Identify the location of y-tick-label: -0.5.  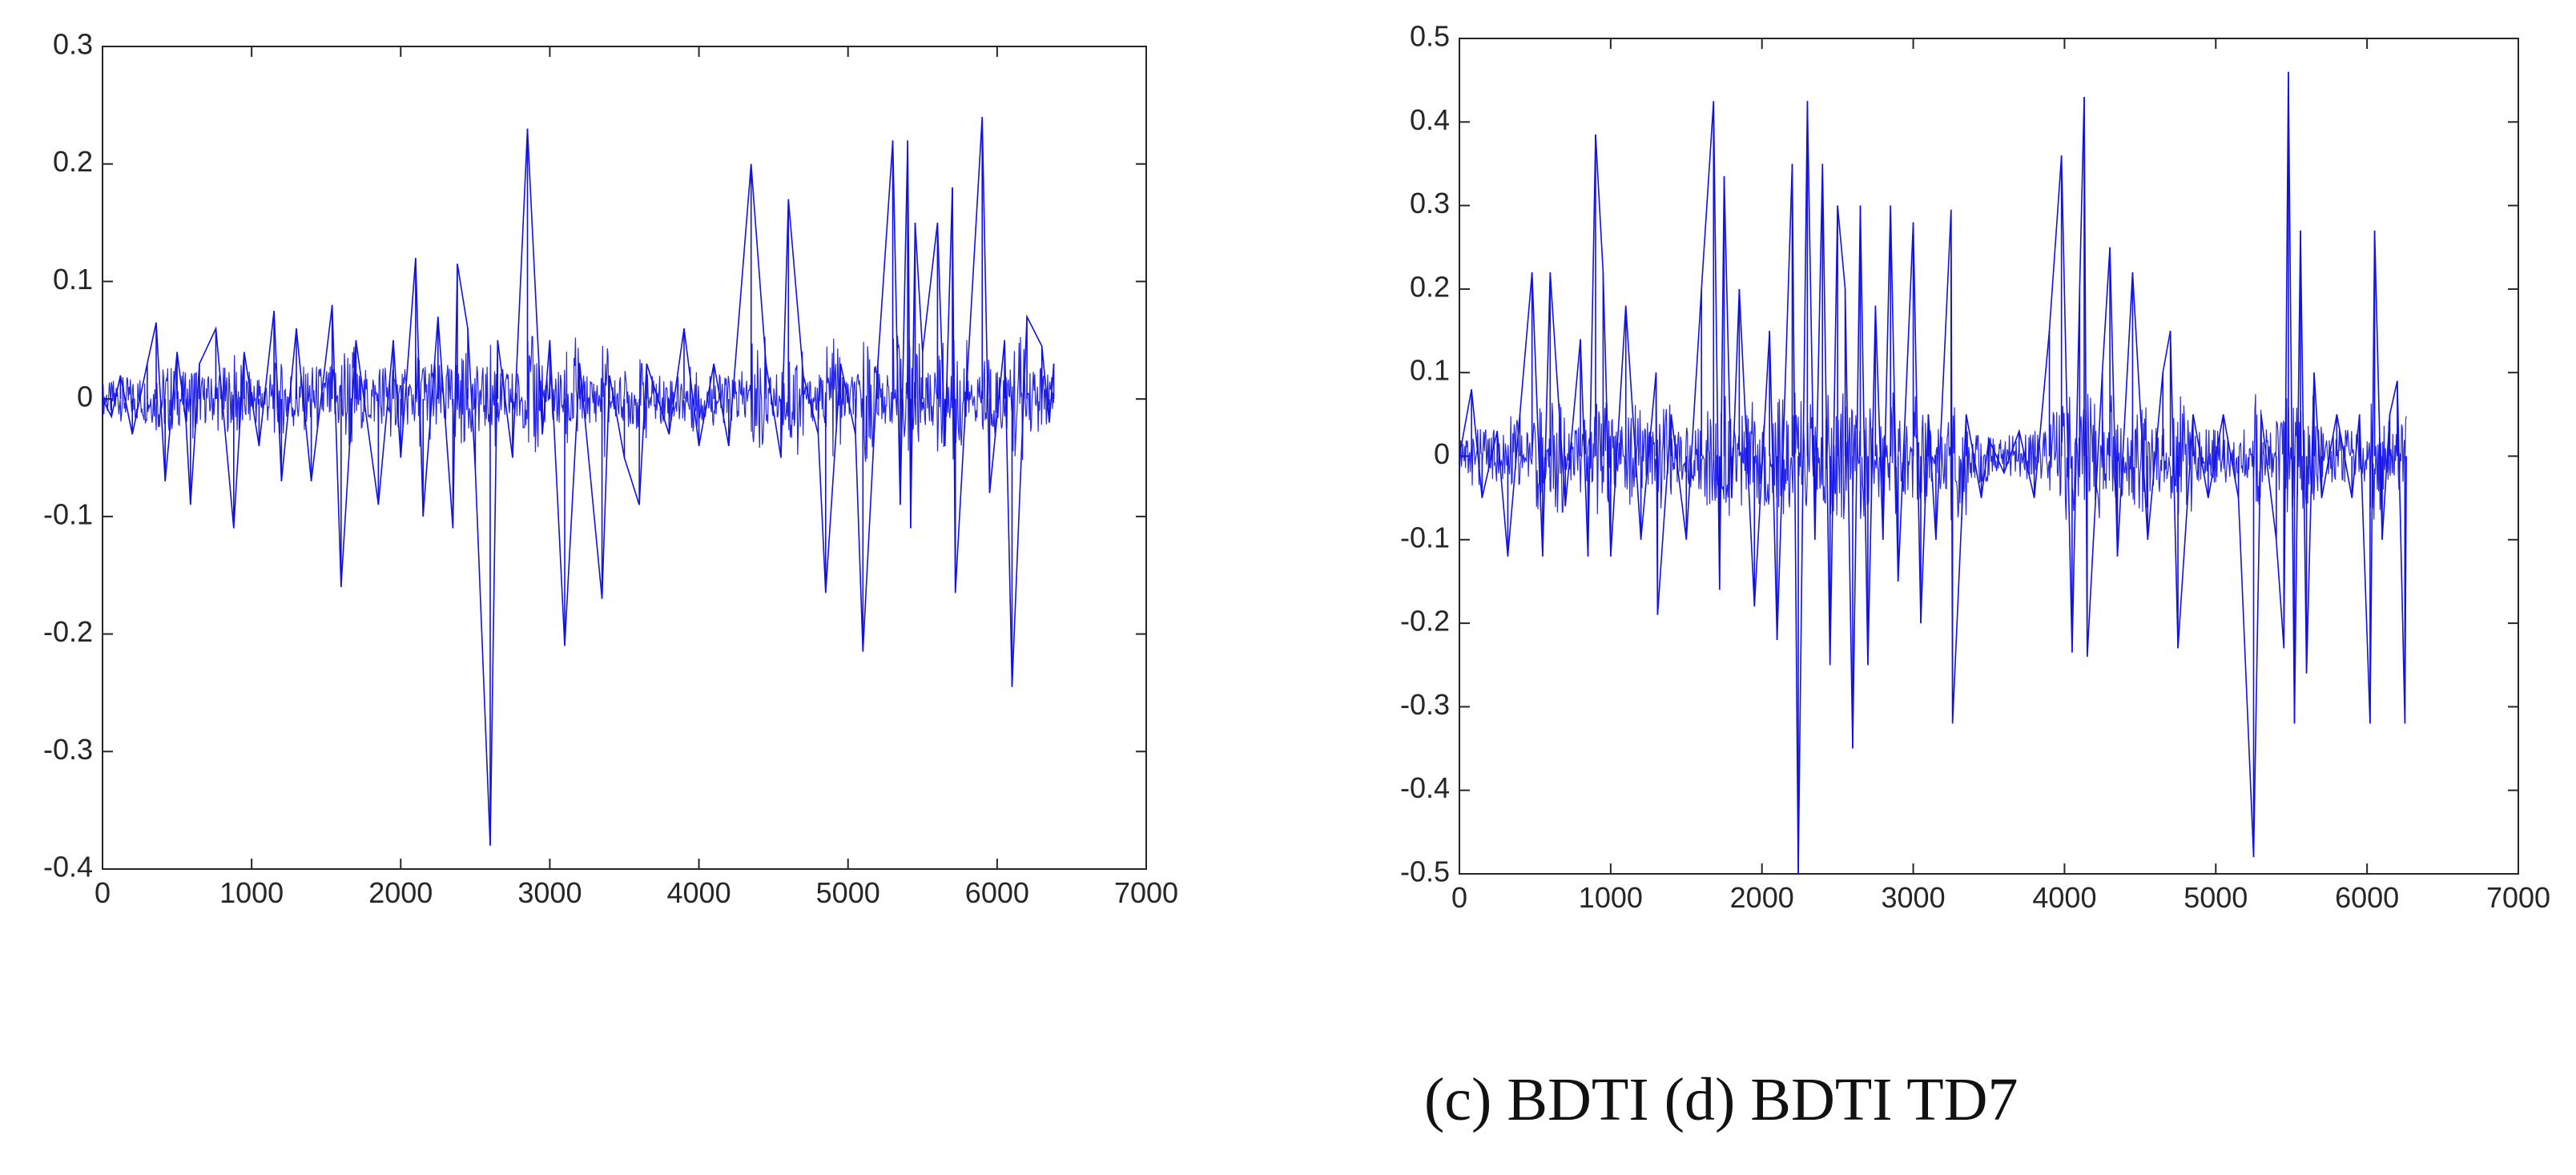
(1425, 872).